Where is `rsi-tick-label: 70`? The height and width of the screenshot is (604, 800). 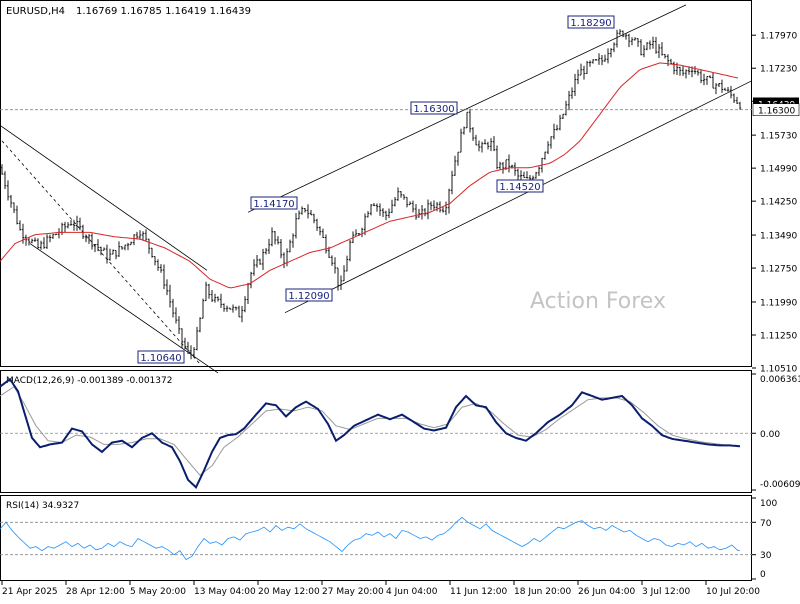 rsi-tick-label: 70 is located at coordinates (766, 524).